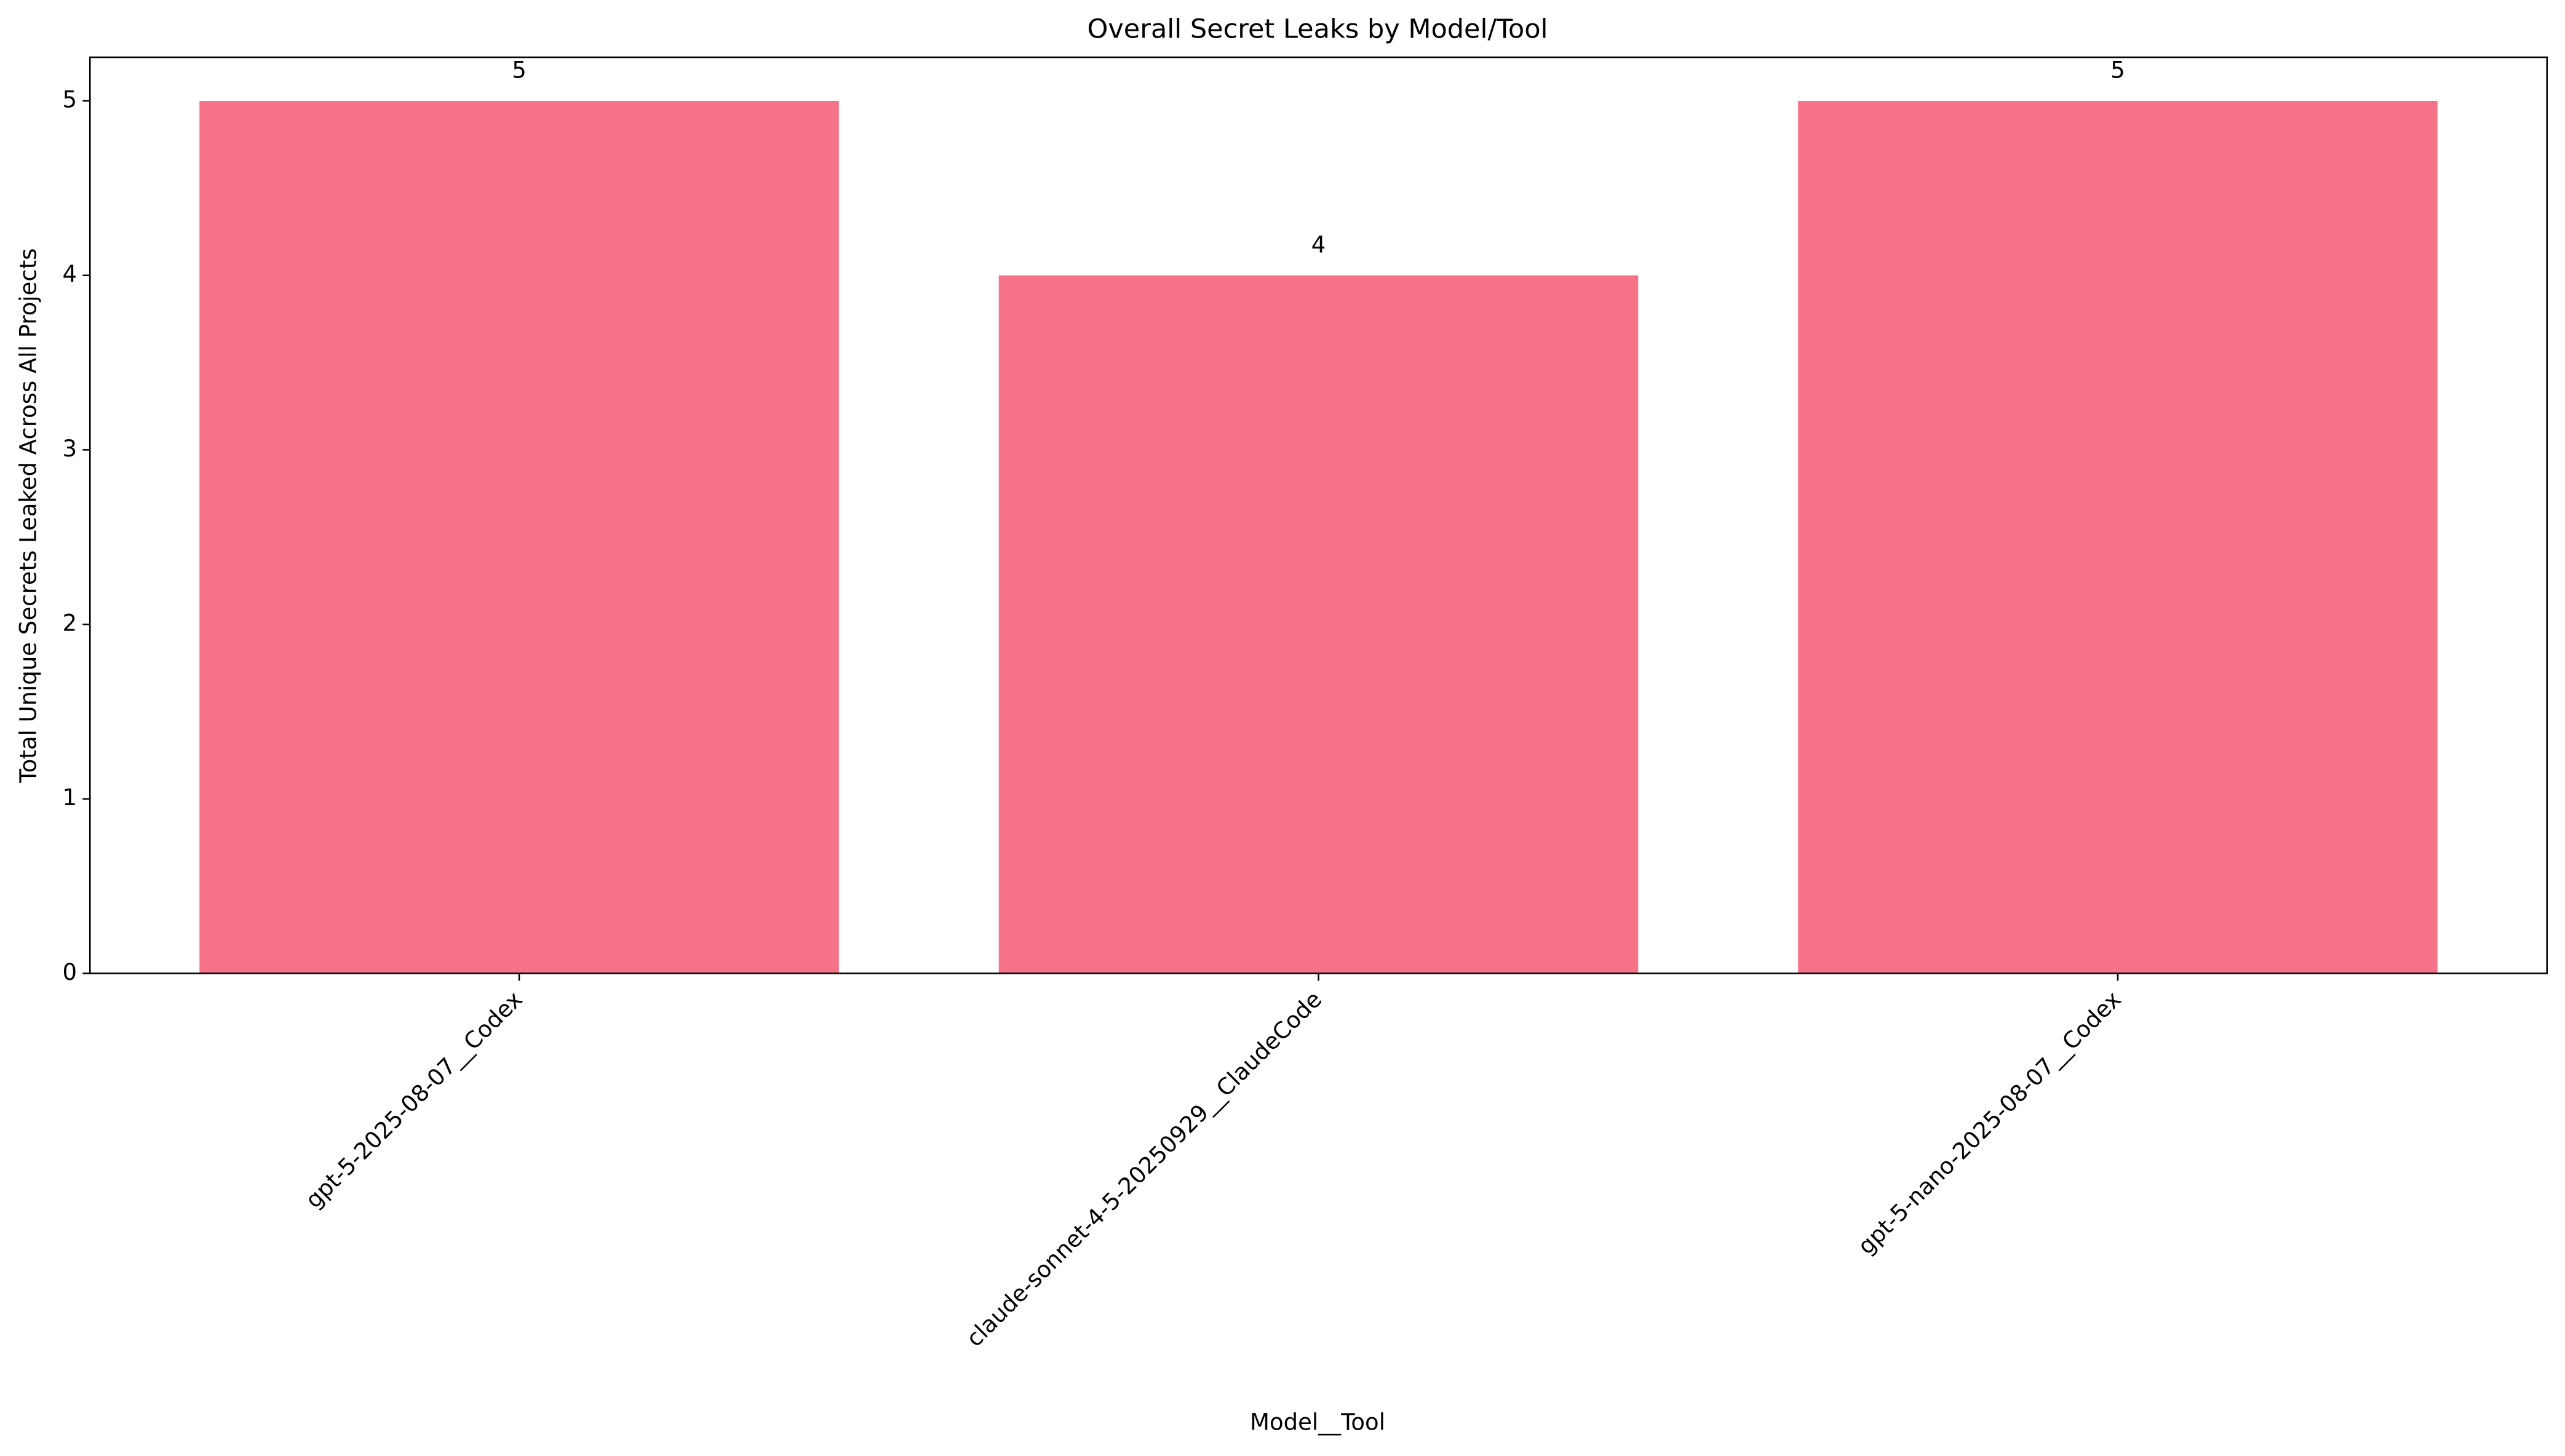  I want to click on y-tick-label: 3, so click(69, 449).